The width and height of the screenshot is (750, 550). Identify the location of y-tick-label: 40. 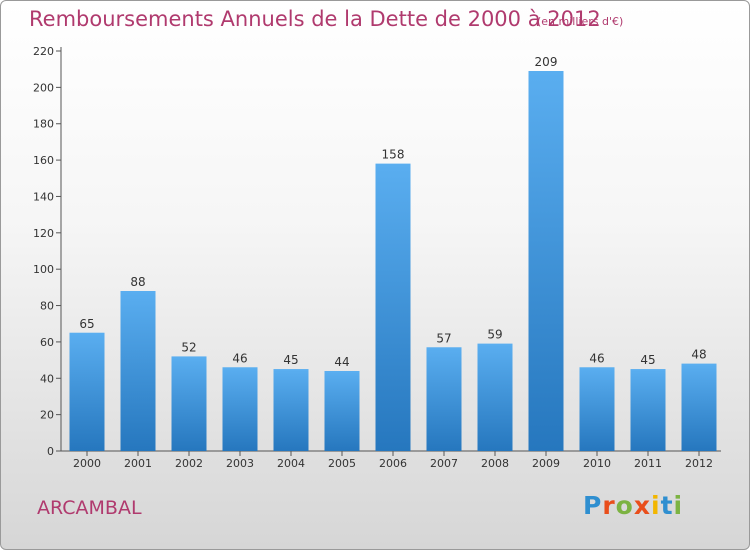
(47, 378).